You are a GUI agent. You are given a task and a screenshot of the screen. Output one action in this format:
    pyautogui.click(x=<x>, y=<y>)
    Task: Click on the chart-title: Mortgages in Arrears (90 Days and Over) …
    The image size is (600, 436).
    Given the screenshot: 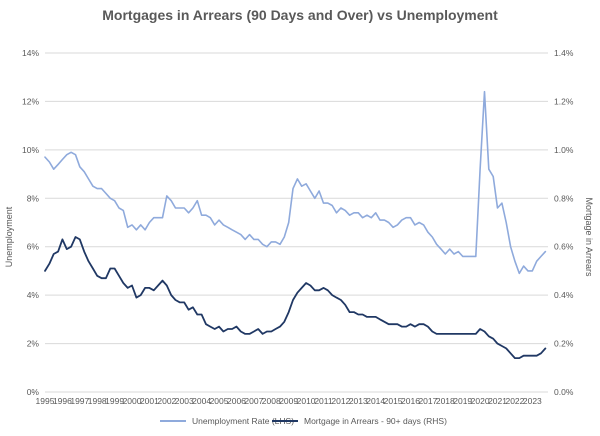 What is the action you would take?
    pyautogui.click(x=300, y=15)
    